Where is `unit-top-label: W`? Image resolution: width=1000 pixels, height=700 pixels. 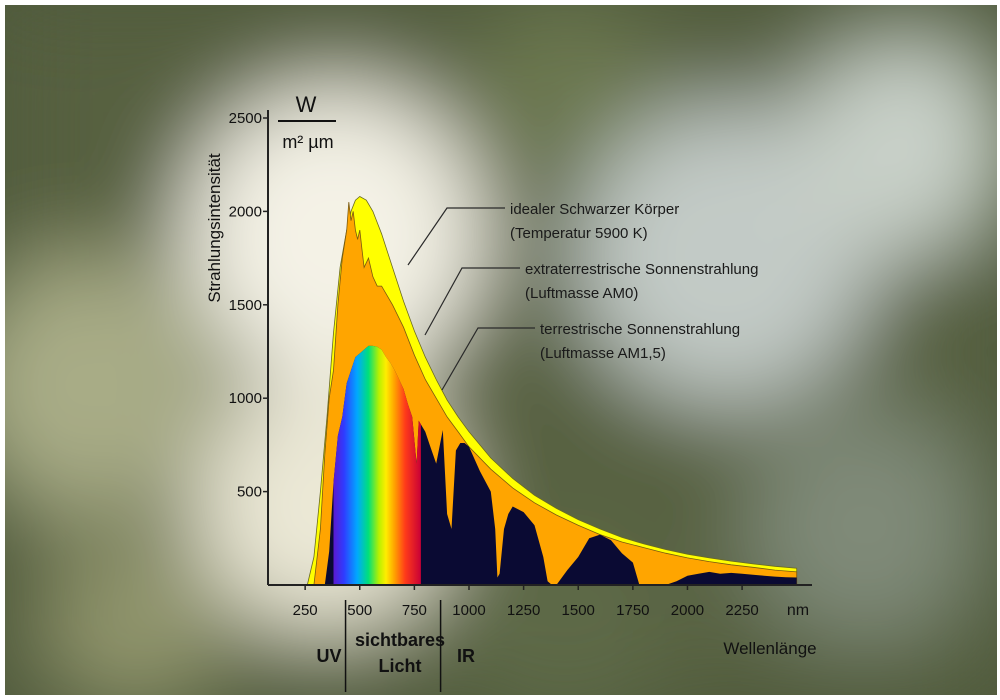
unit-top-label: W is located at coordinates (306, 104).